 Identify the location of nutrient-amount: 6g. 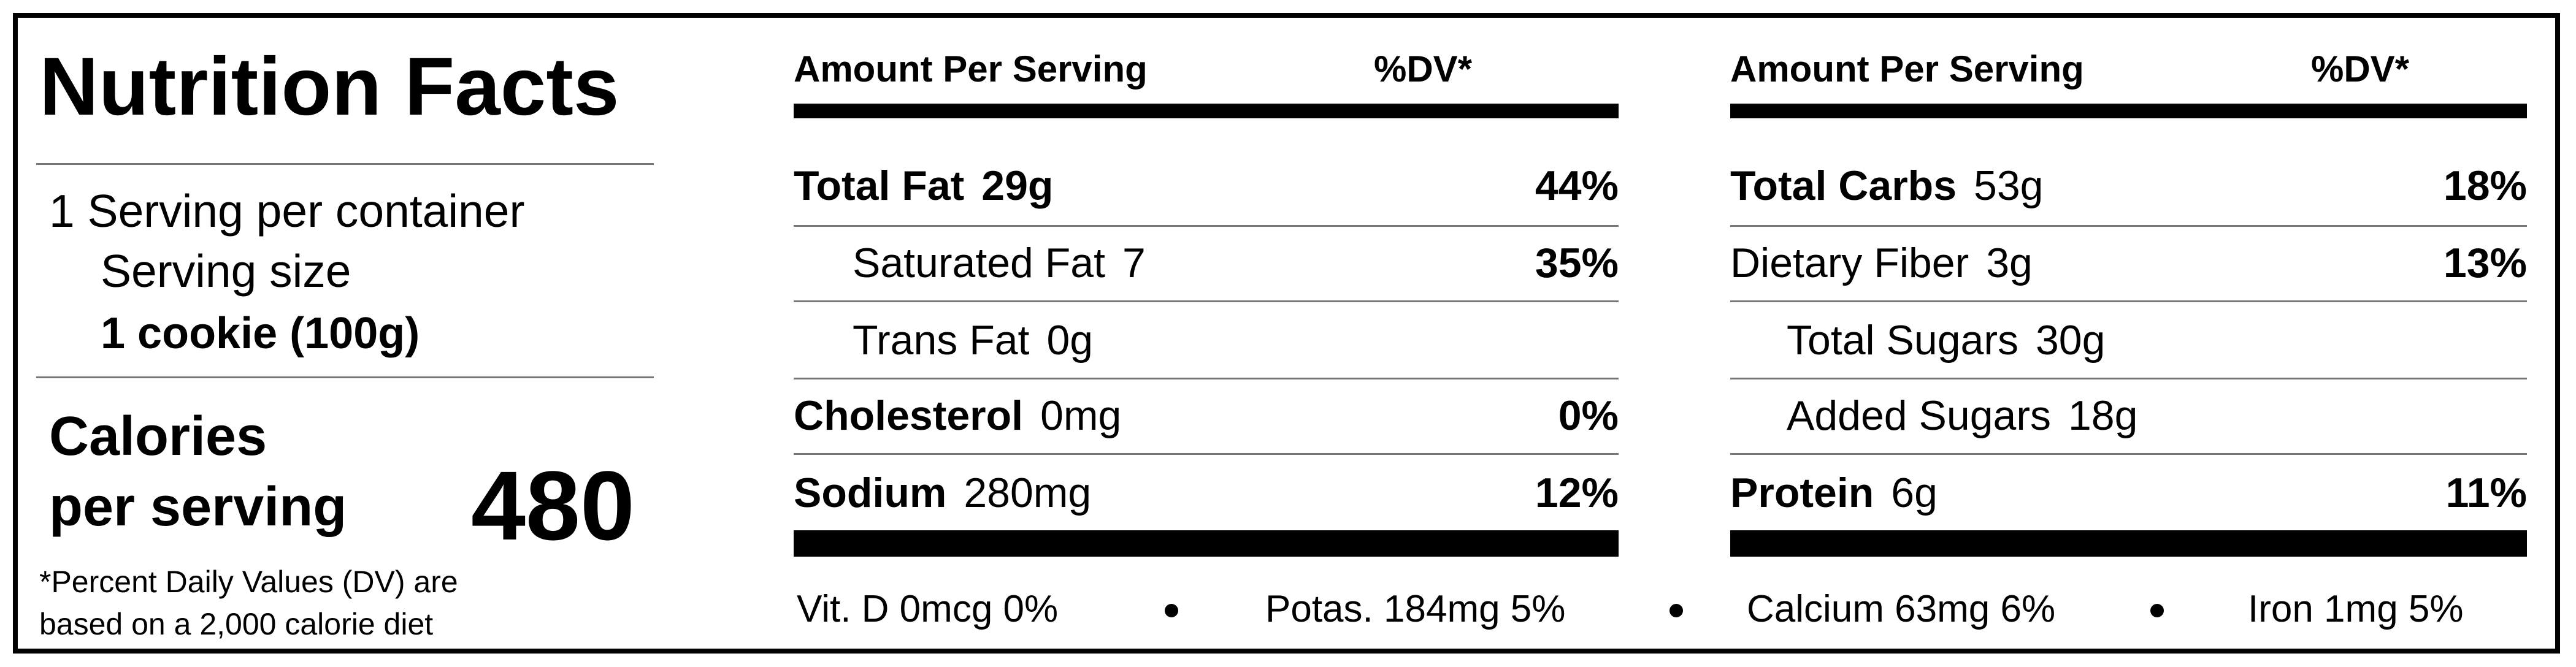
(1914, 493).